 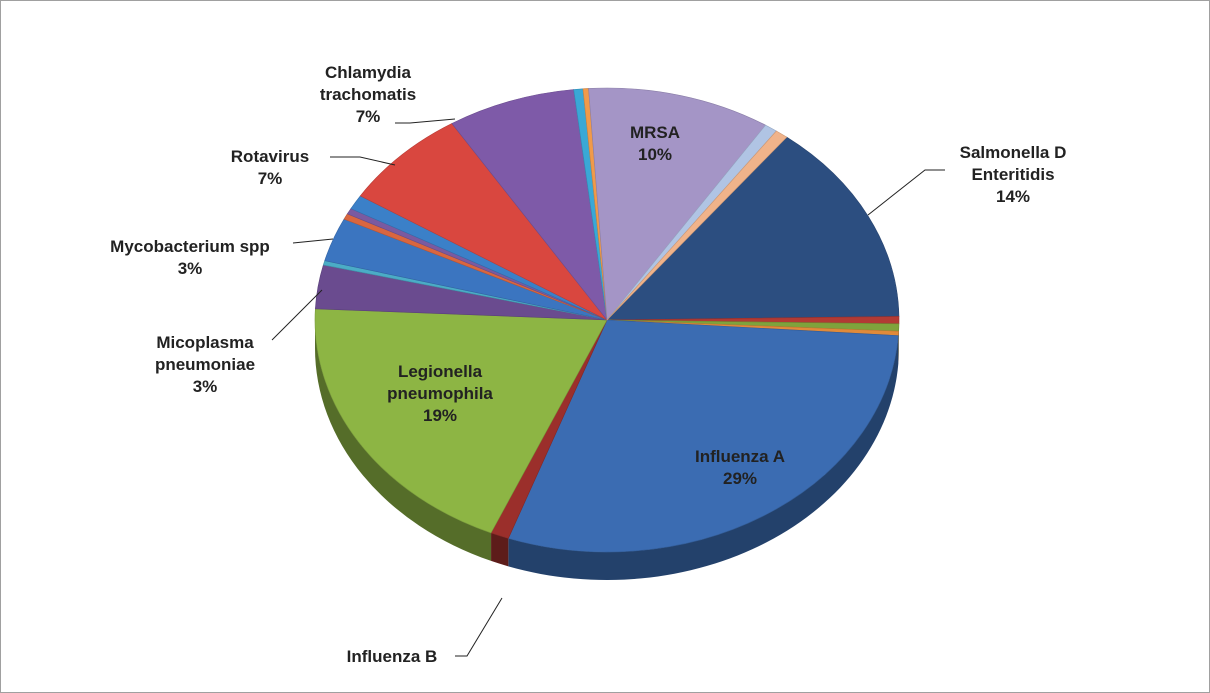 I want to click on data-label: Influenza B, so click(x=392, y=657).